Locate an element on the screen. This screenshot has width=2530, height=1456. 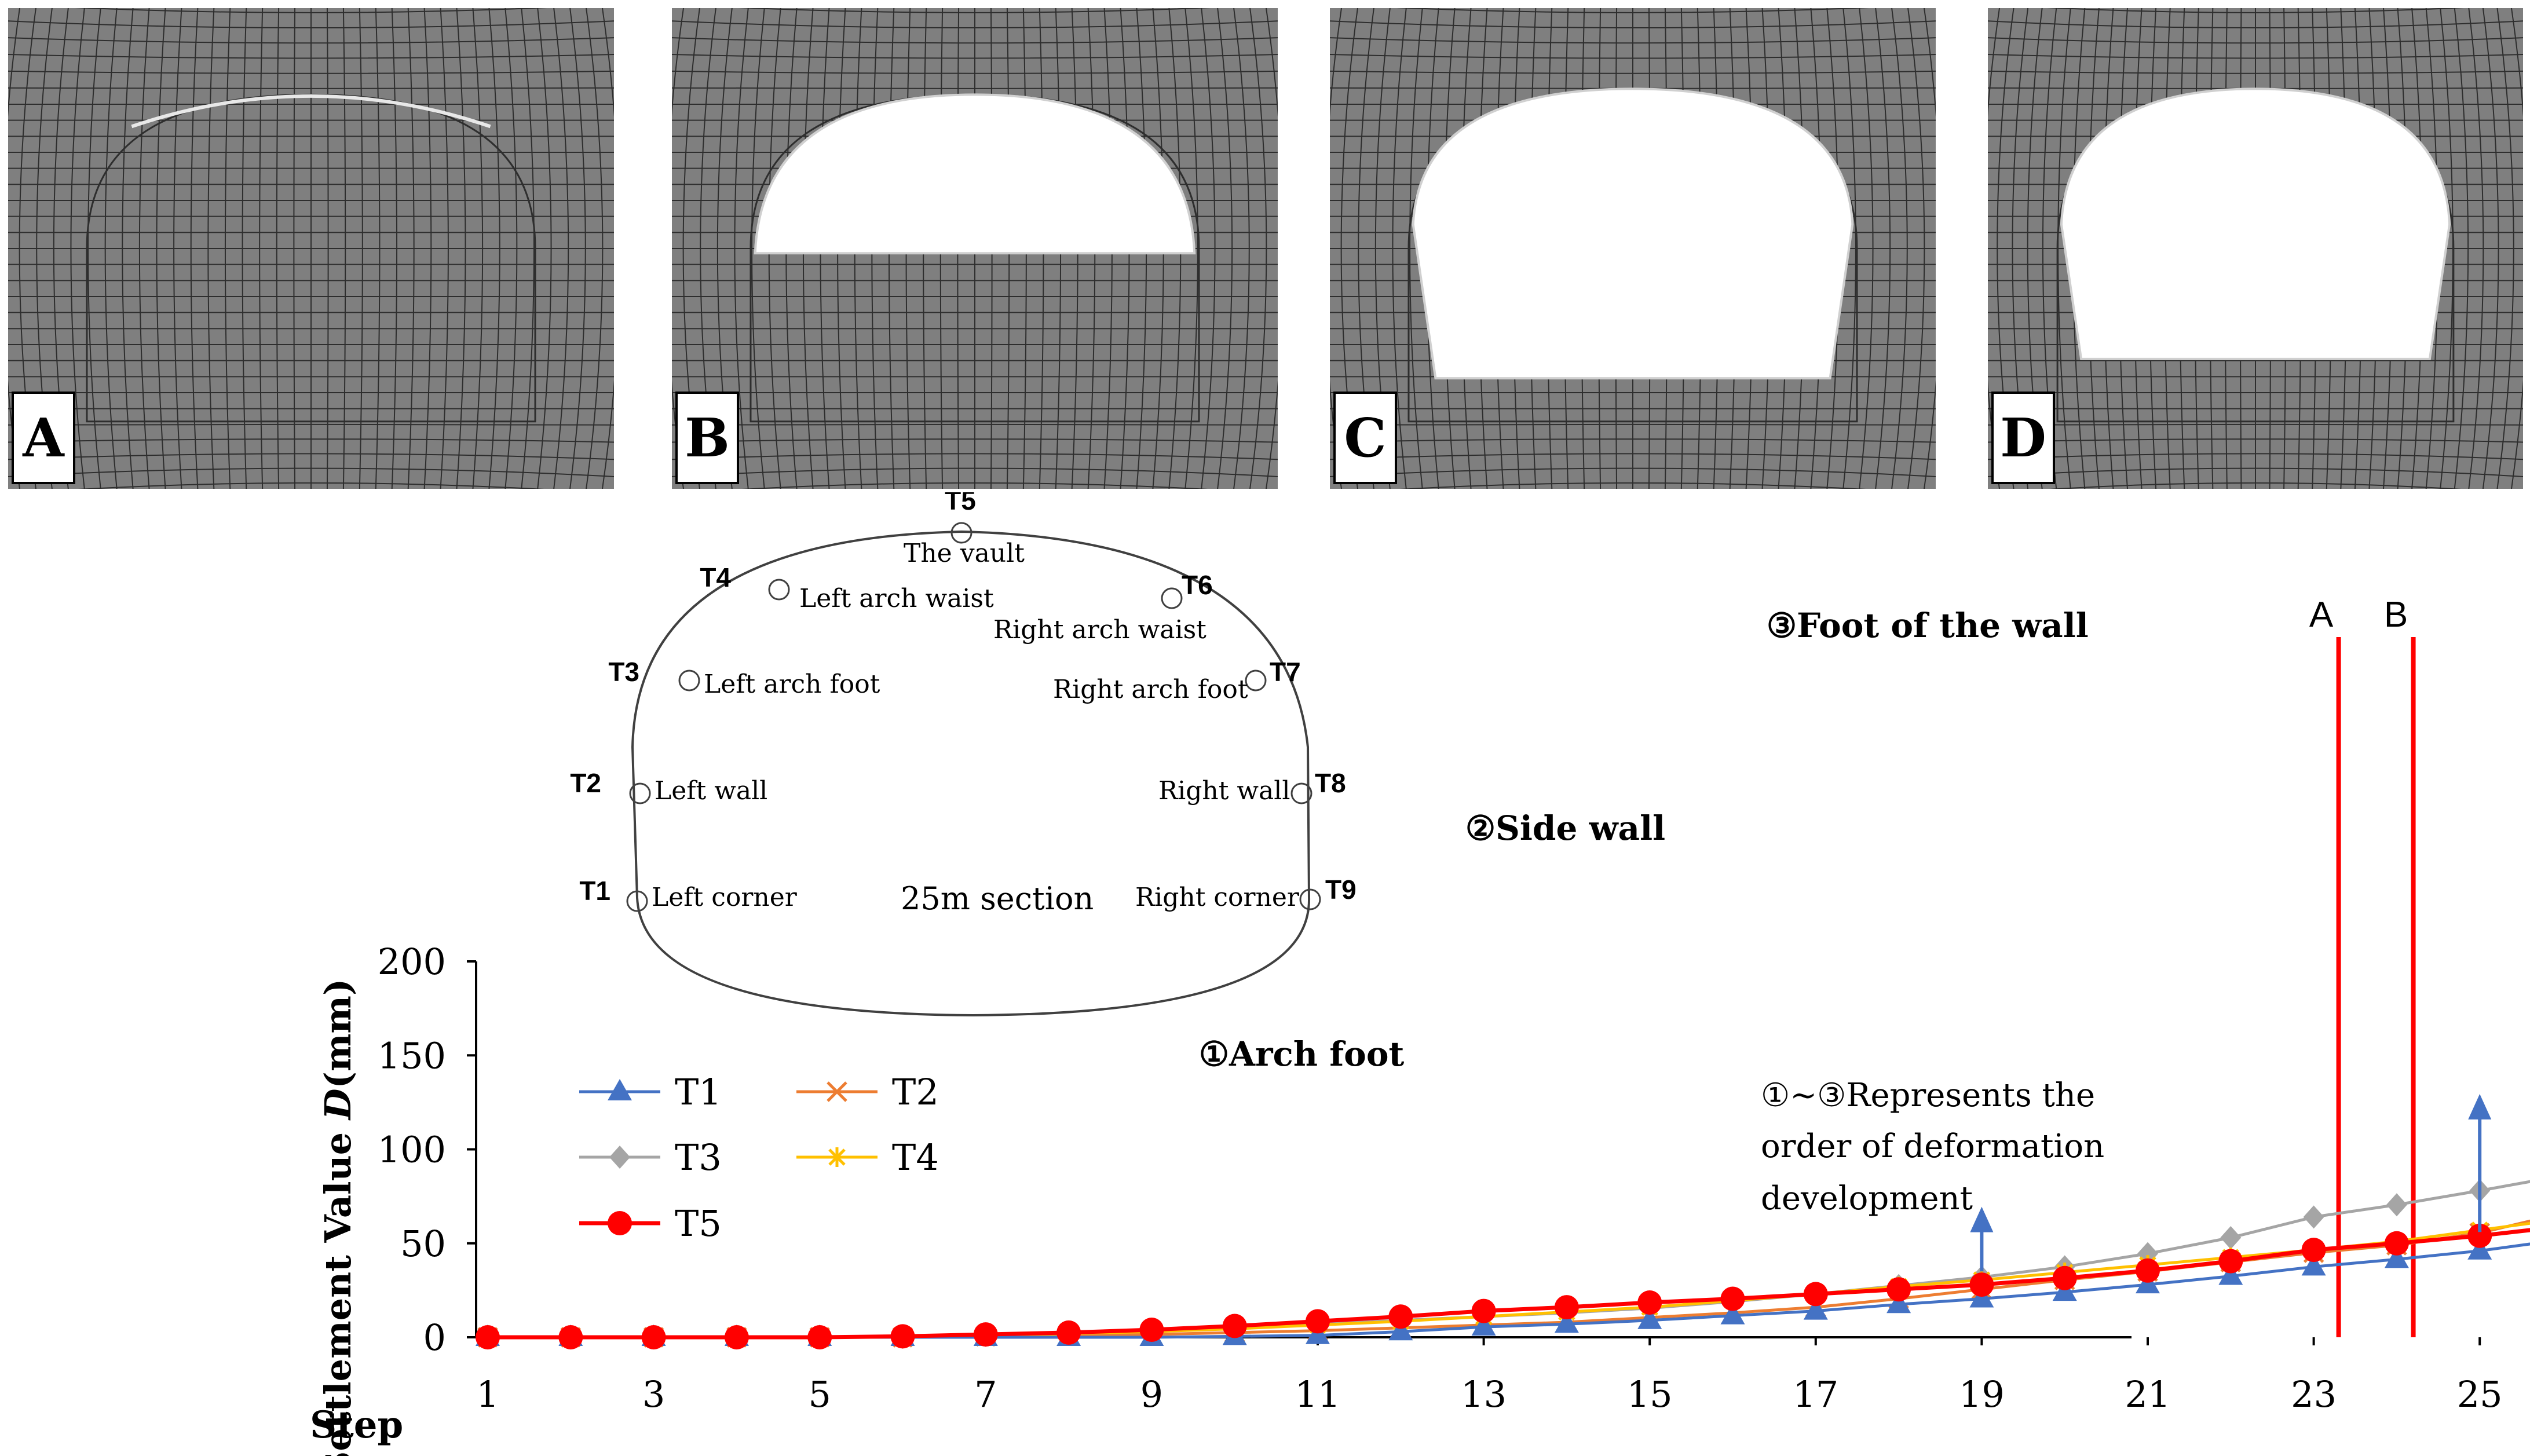
point-id-t8: T8 is located at coordinates (1331, 783).